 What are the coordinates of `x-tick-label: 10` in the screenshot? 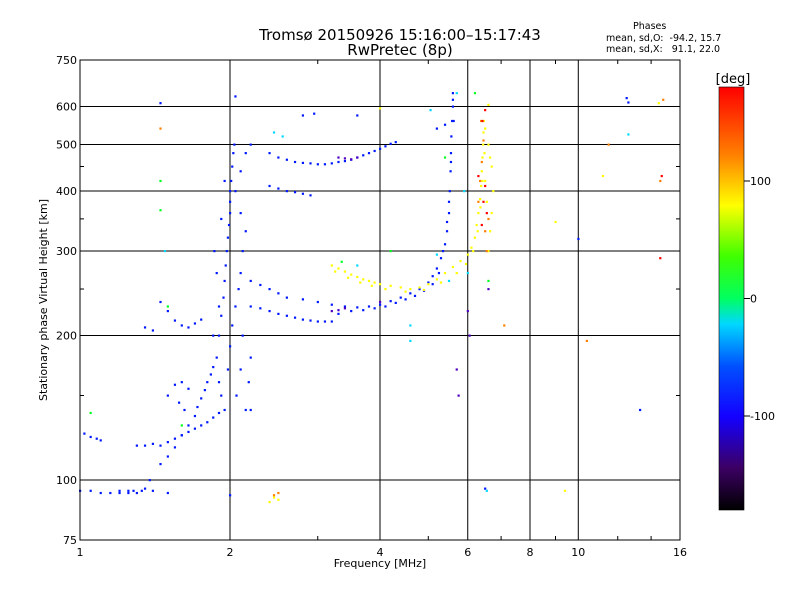 It's located at (578, 552).